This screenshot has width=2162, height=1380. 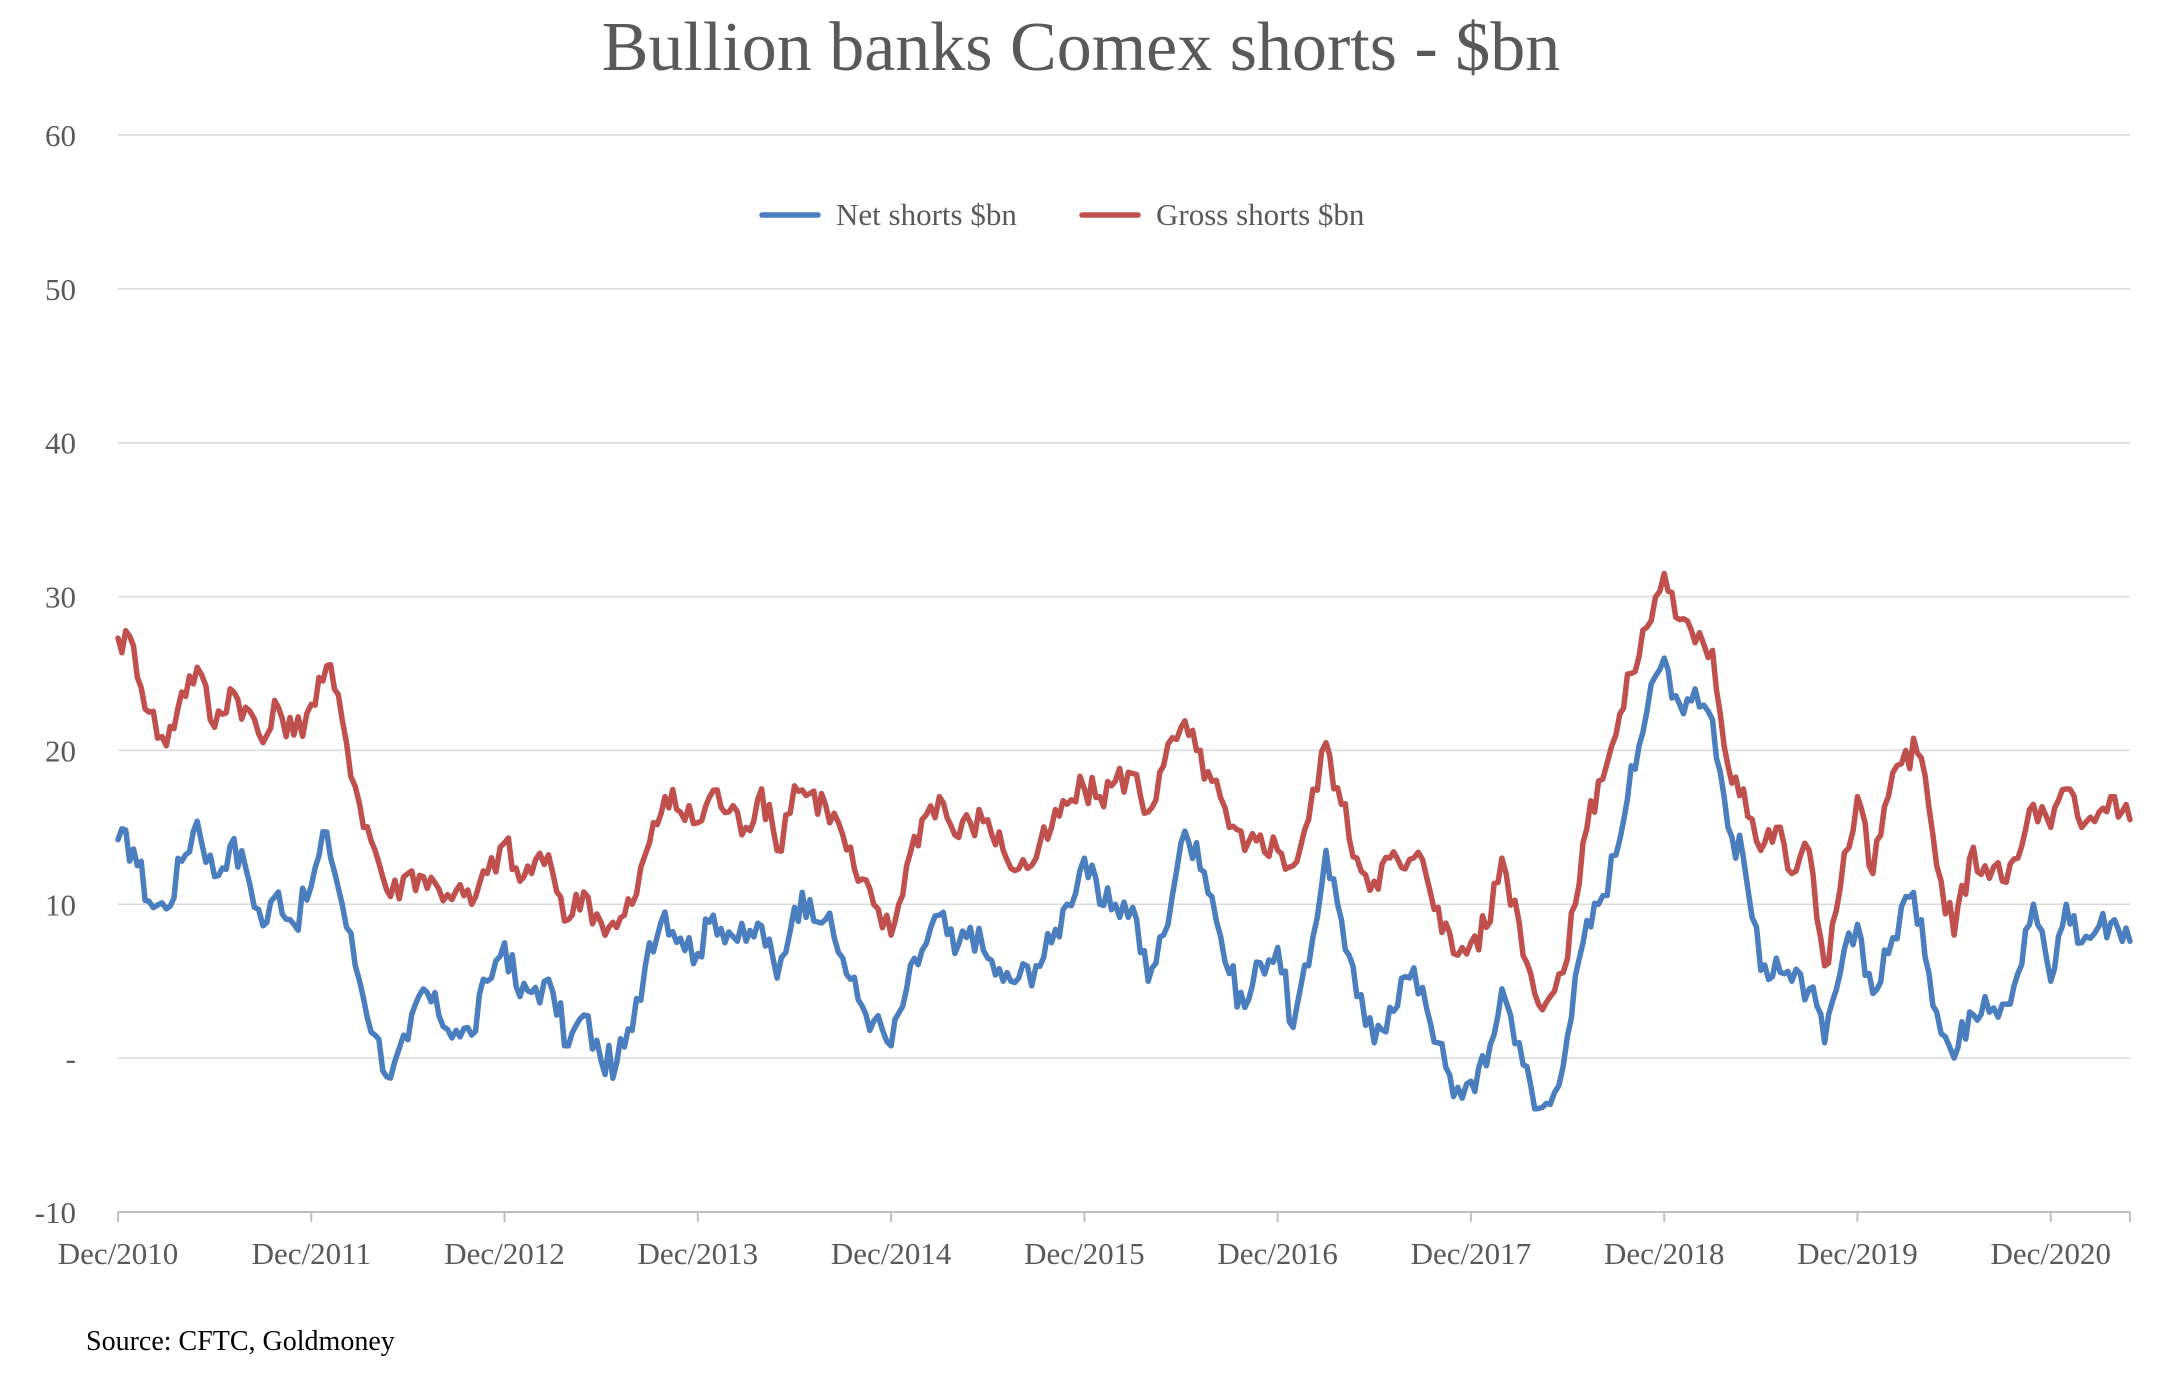 What do you see at coordinates (1857, 1253) in the screenshot?
I see `x-tick-label: Dec/2019` at bounding box center [1857, 1253].